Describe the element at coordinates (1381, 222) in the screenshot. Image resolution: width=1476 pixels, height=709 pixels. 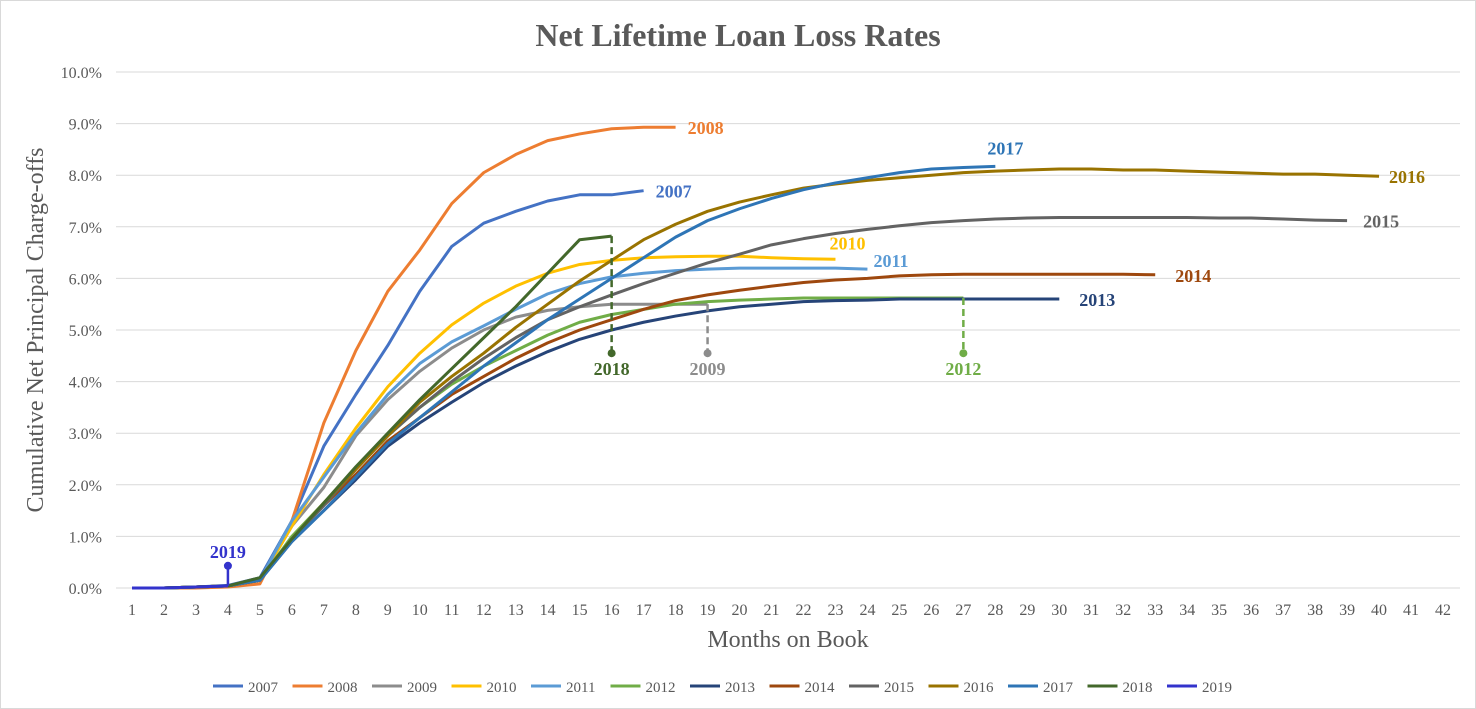
I see `series-label-2015: 2015` at that location.